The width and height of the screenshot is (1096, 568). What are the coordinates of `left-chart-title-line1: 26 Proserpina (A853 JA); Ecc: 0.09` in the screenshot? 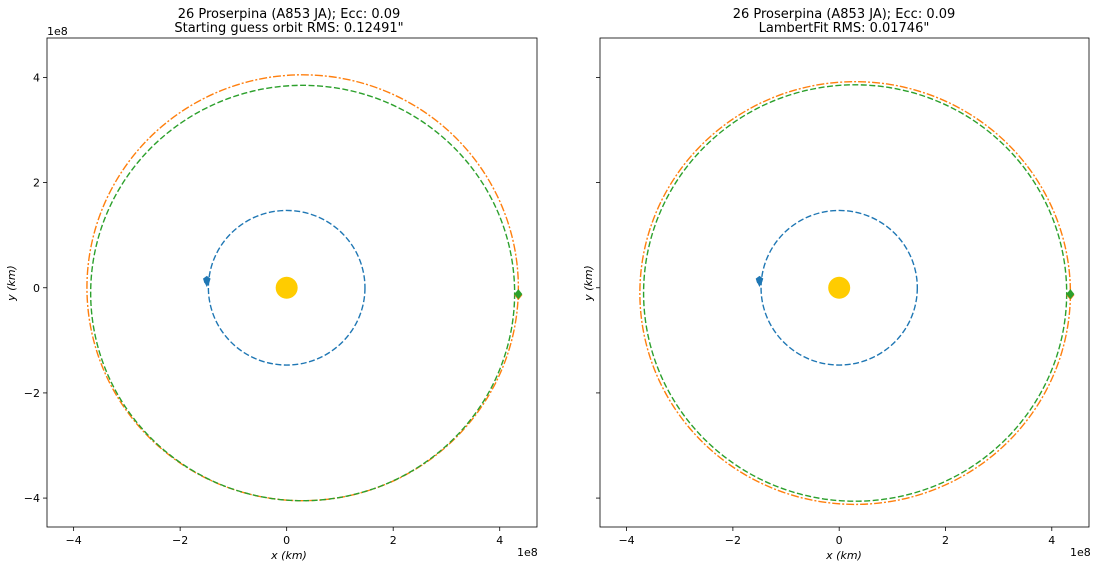 It's located at (289, 14).